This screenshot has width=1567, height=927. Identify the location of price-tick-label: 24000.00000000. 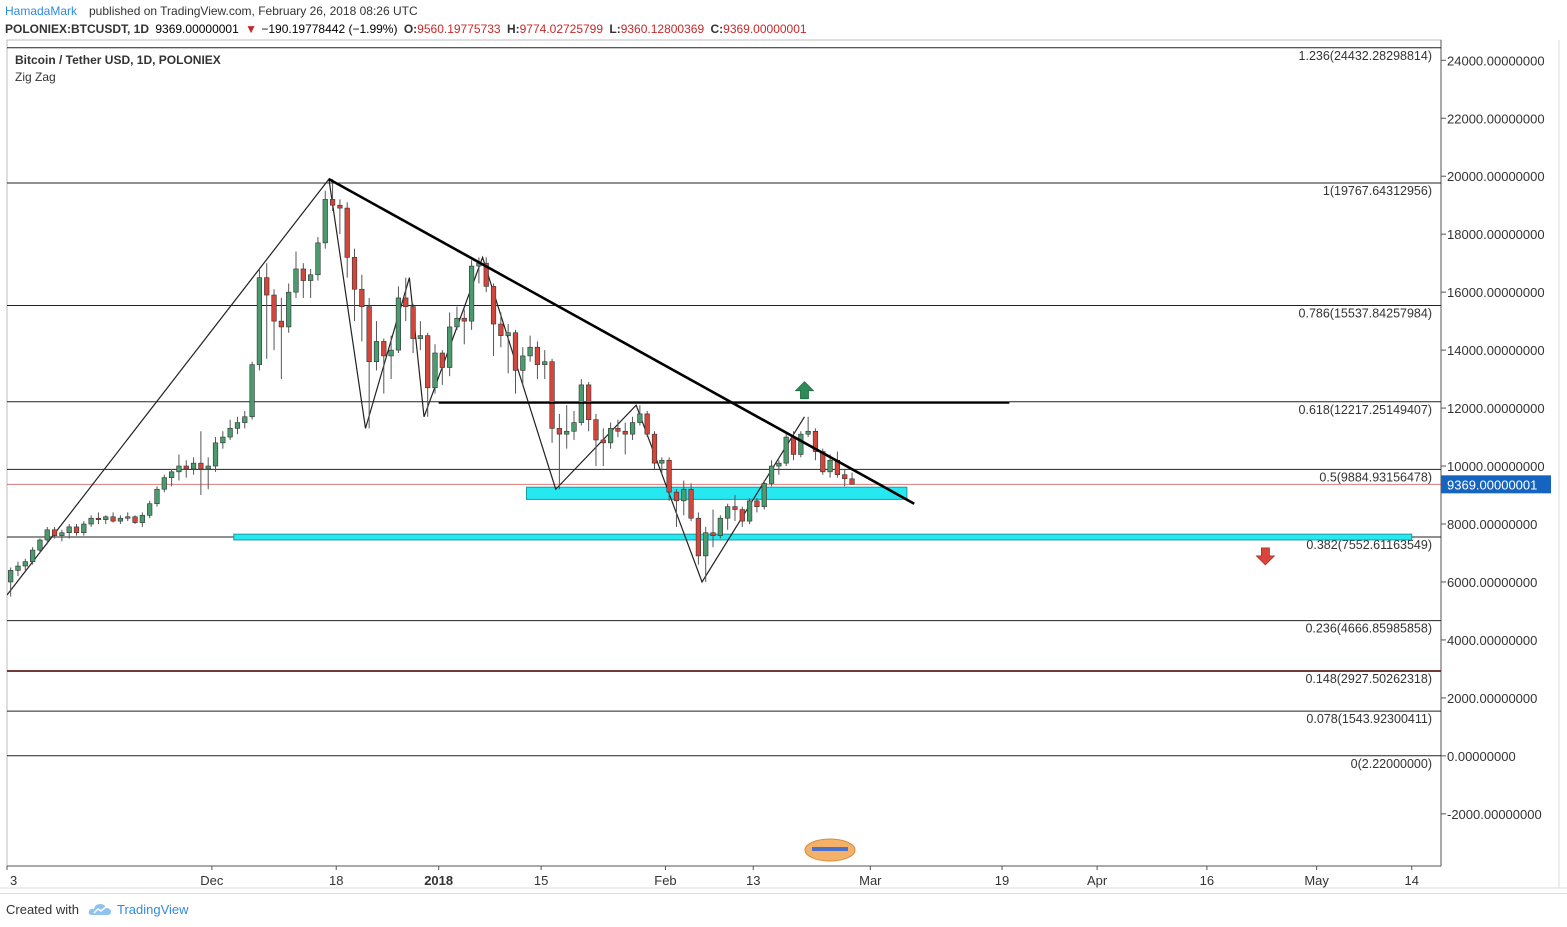
(1496, 60).